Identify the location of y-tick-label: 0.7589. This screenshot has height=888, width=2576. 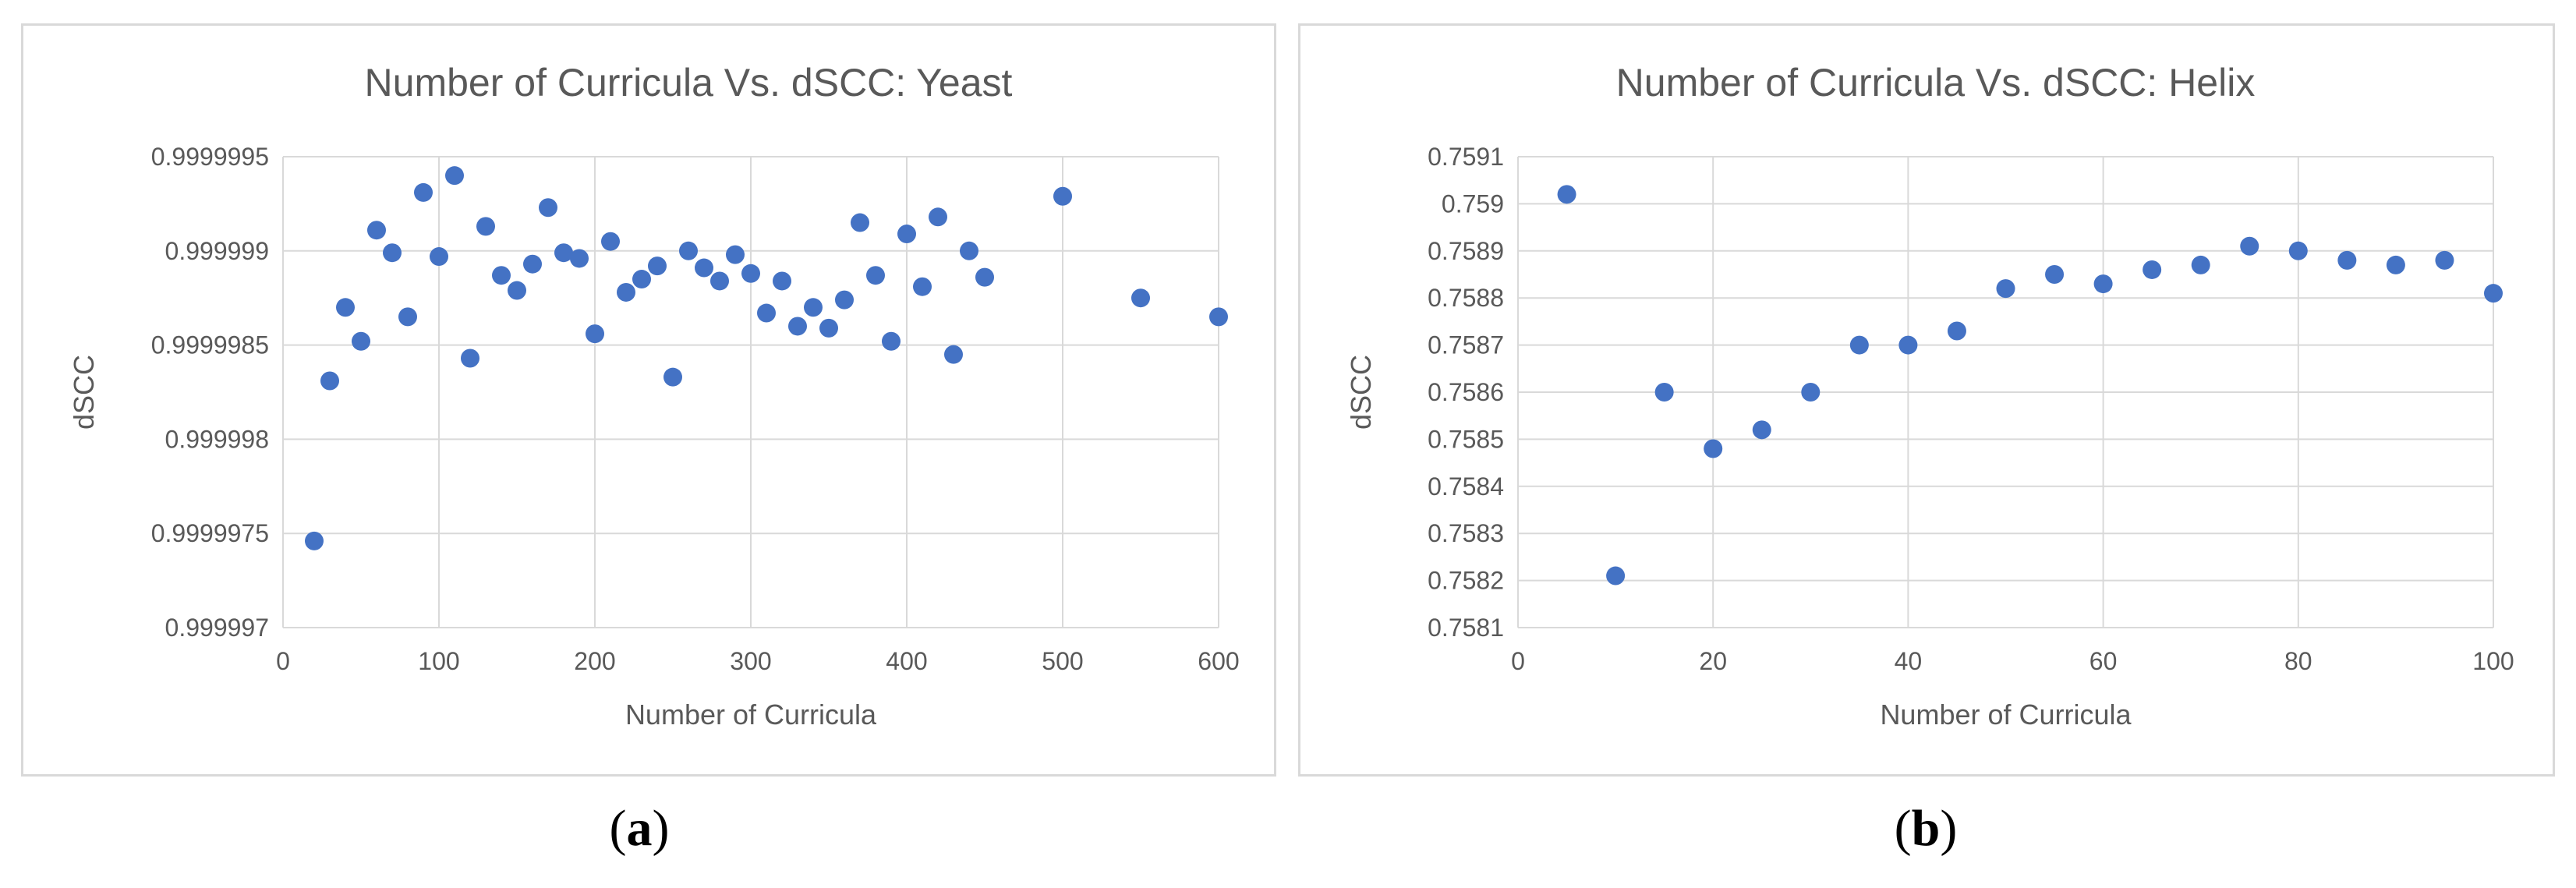
(1466, 251).